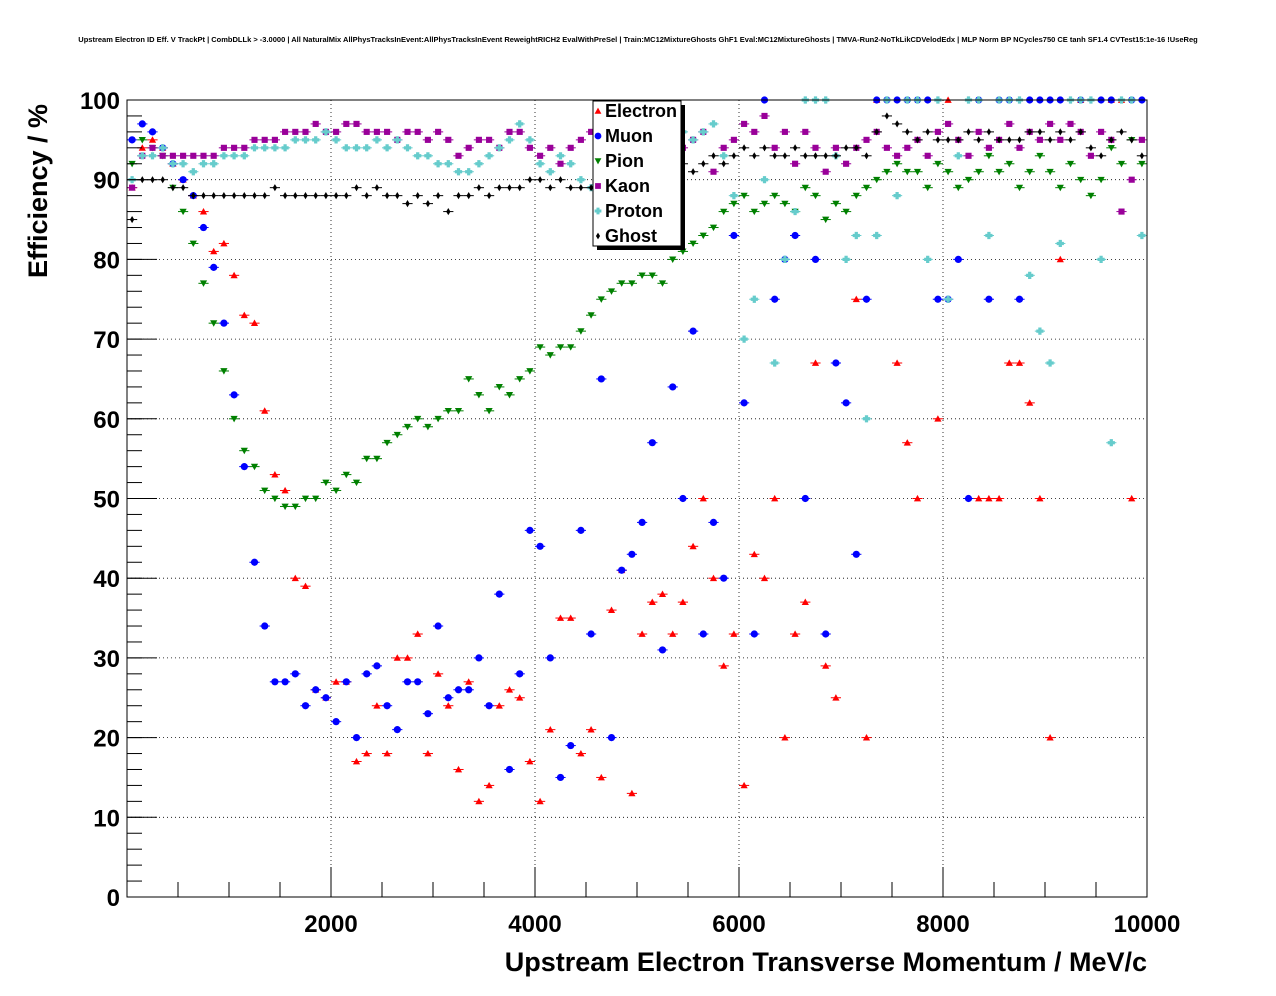  I want to click on legend-marker, so click(598, 110).